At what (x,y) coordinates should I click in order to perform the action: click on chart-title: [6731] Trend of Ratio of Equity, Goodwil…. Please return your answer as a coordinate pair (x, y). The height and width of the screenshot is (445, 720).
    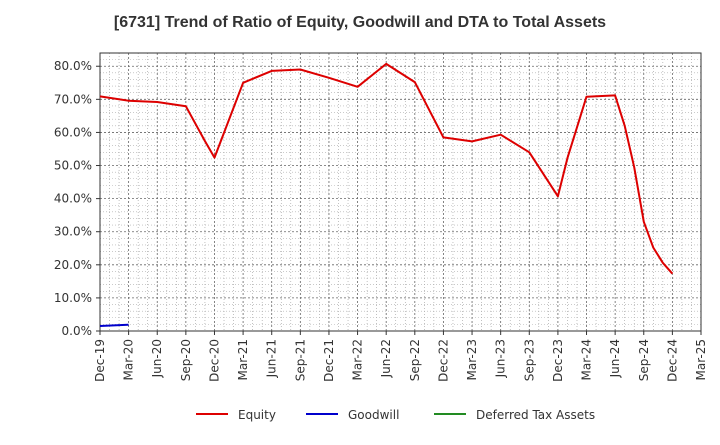
    Looking at the image, I should click on (360, 22).